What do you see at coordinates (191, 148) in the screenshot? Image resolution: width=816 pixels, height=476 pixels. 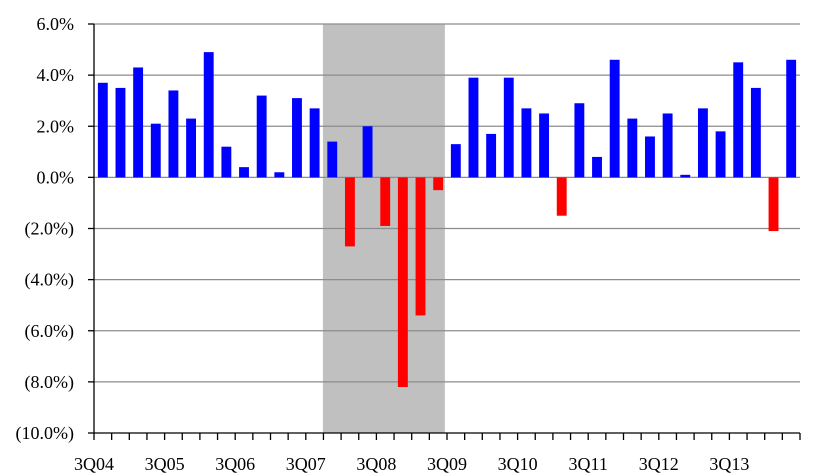 I see `bar-4Q05` at bounding box center [191, 148].